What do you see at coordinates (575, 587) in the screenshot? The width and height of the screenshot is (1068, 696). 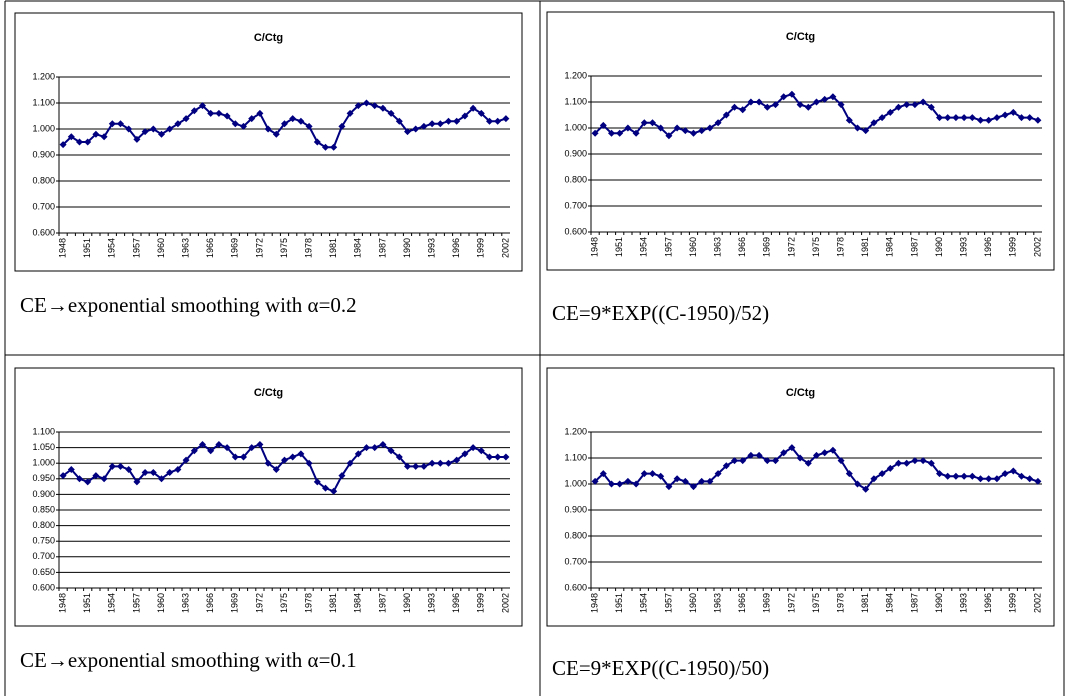 I see `y-tick-label: 0.600` at bounding box center [575, 587].